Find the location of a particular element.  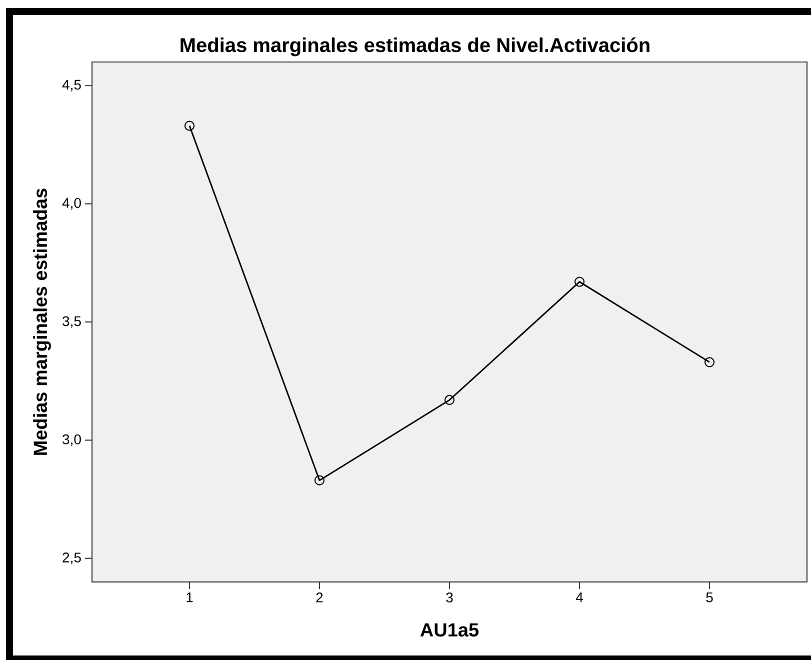

x-tick-label: 4 is located at coordinates (579, 597).